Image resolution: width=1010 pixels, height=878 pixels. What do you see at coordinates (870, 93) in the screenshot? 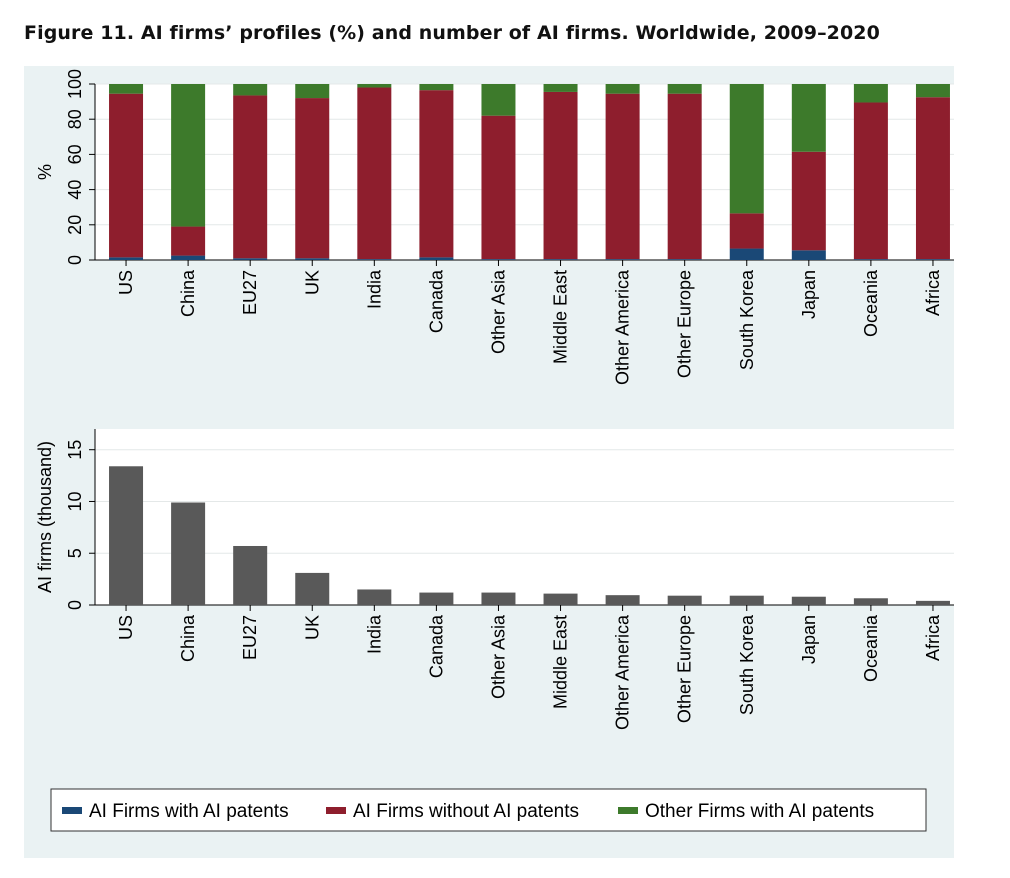
I see `bar-oceania-other-firms-with-ai-patents` at bounding box center [870, 93].